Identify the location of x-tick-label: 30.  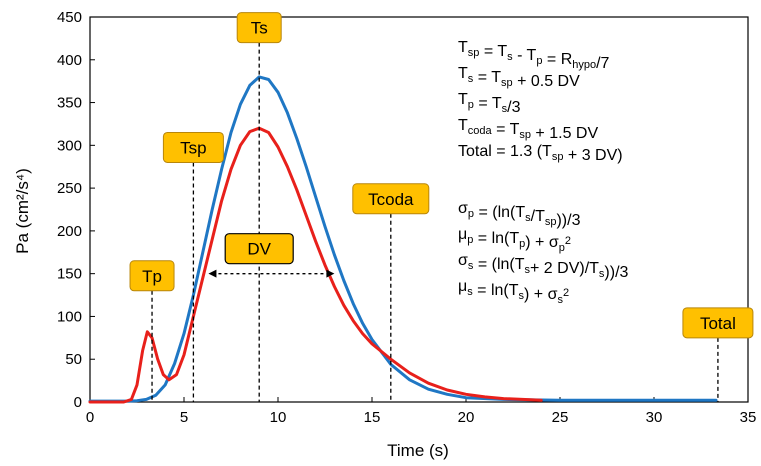
(654, 417).